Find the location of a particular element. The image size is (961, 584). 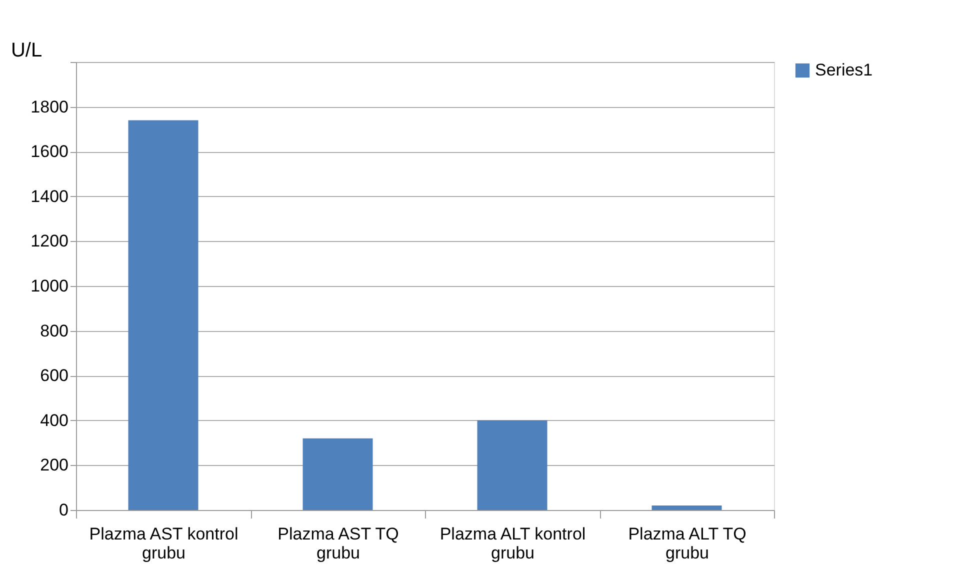

y-tick-label: 1200 is located at coordinates (49, 241).